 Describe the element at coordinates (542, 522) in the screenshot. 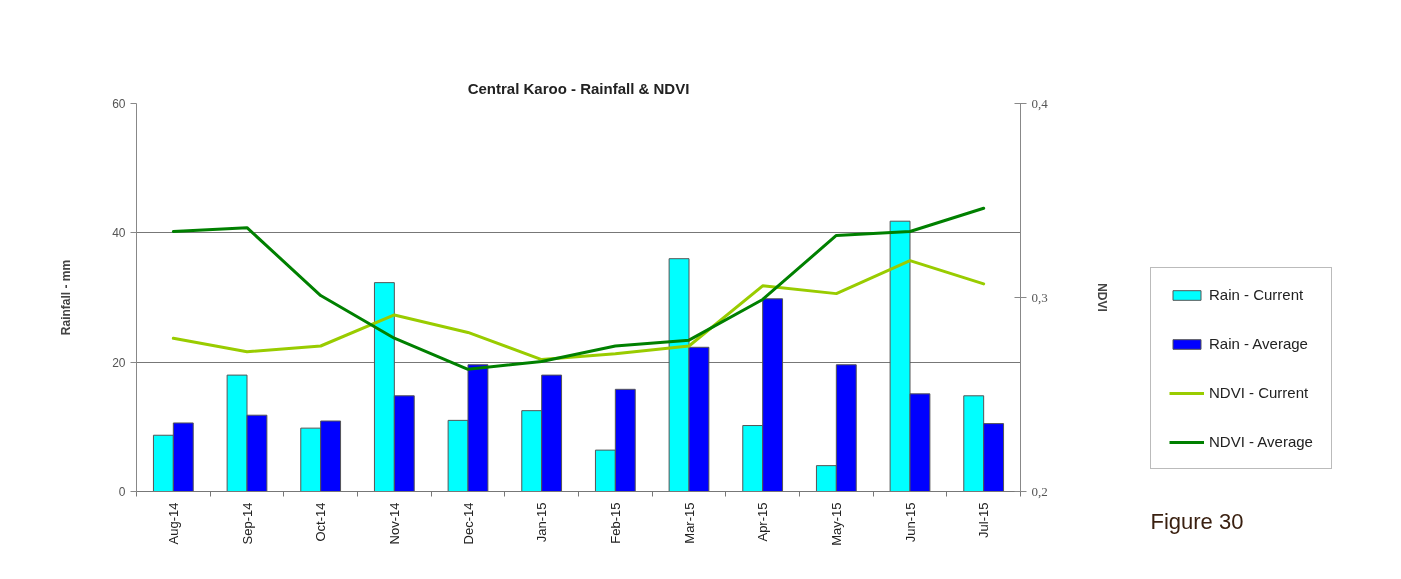

I see `x-tick-label: Jan-15` at that location.